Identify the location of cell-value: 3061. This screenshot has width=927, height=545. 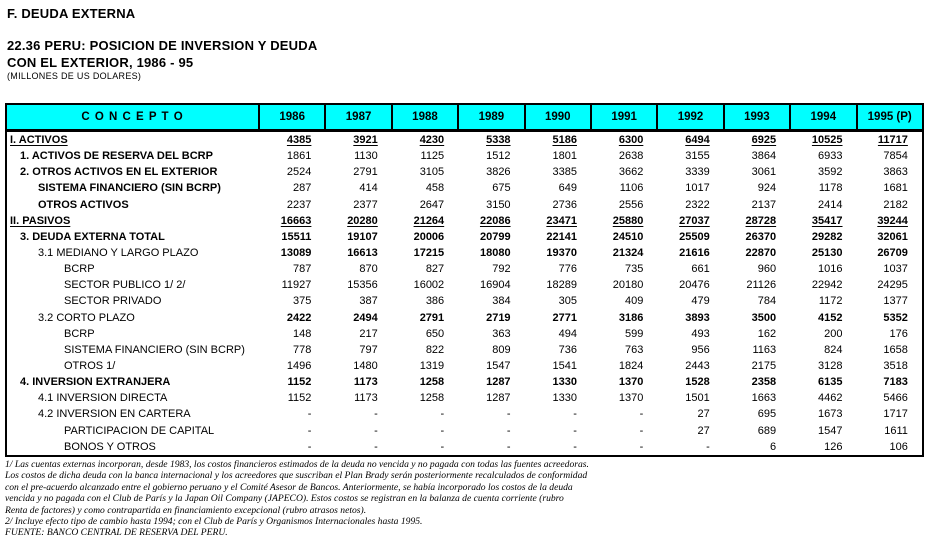
(764, 172).